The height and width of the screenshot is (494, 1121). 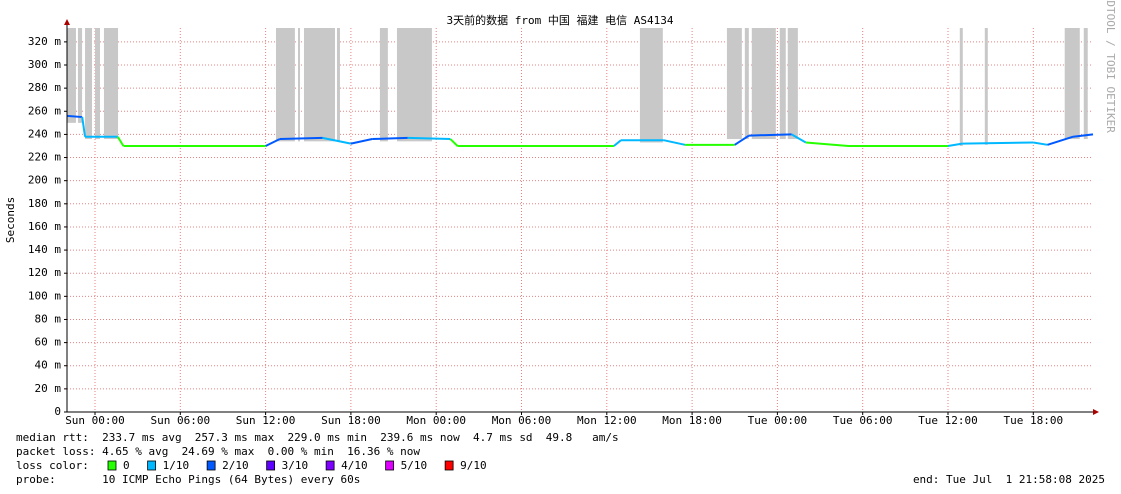 What do you see at coordinates (560, 20) in the screenshot?
I see `chart-title: 3天前的数据 from 中国 福建 电信 AS4134` at bounding box center [560, 20].